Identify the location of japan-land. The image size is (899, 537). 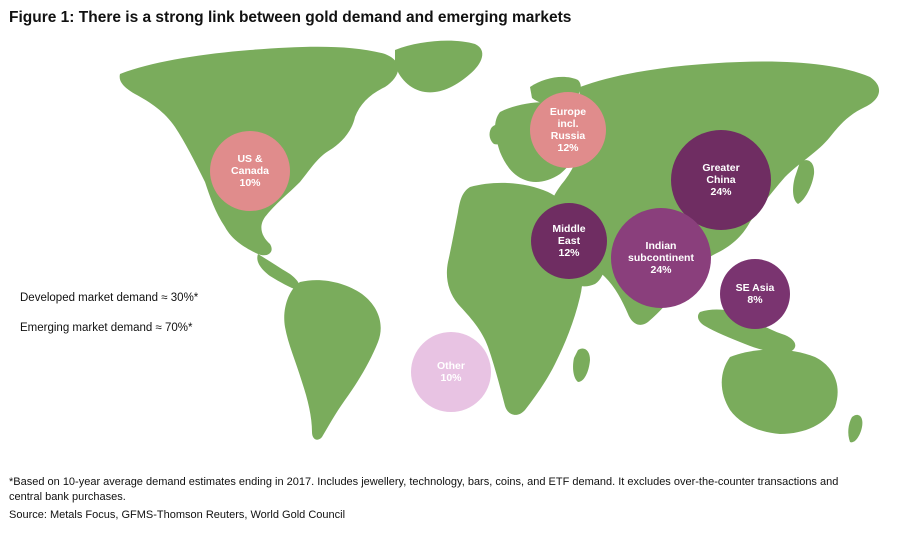
(804, 182).